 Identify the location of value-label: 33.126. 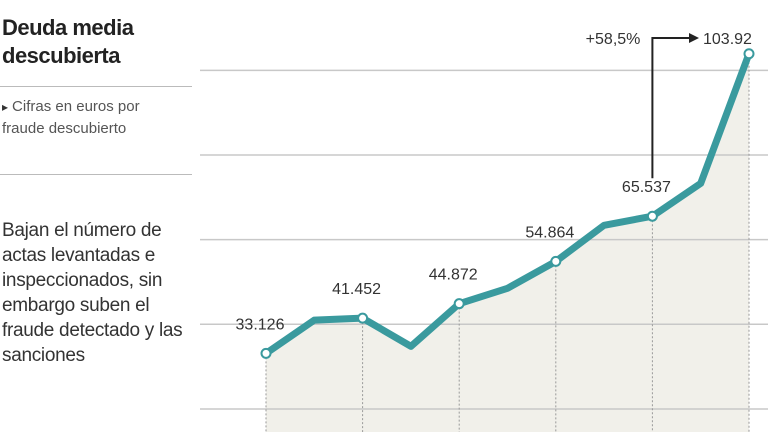
(260, 324).